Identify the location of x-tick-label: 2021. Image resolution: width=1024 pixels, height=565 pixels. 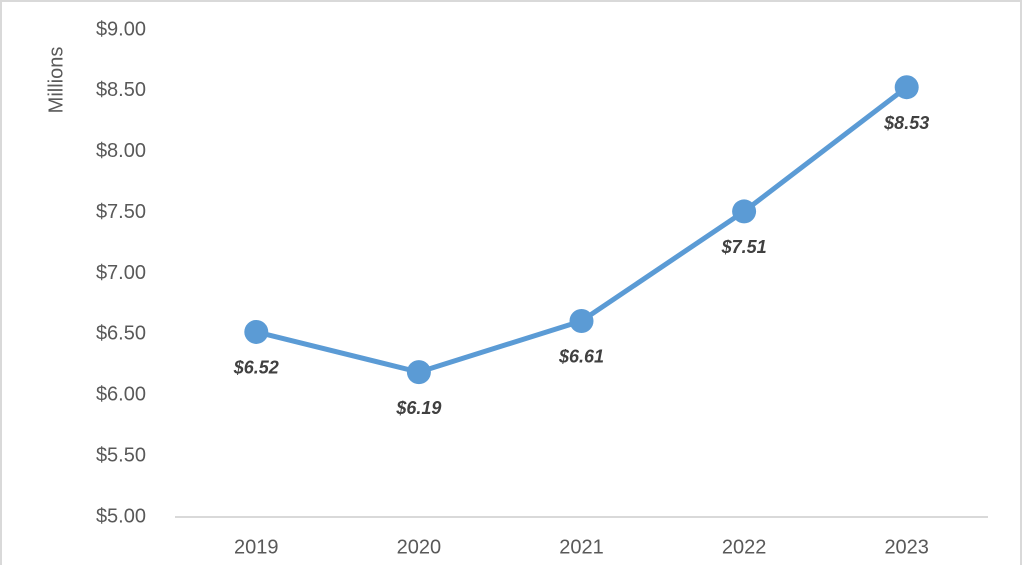
(581, 547).